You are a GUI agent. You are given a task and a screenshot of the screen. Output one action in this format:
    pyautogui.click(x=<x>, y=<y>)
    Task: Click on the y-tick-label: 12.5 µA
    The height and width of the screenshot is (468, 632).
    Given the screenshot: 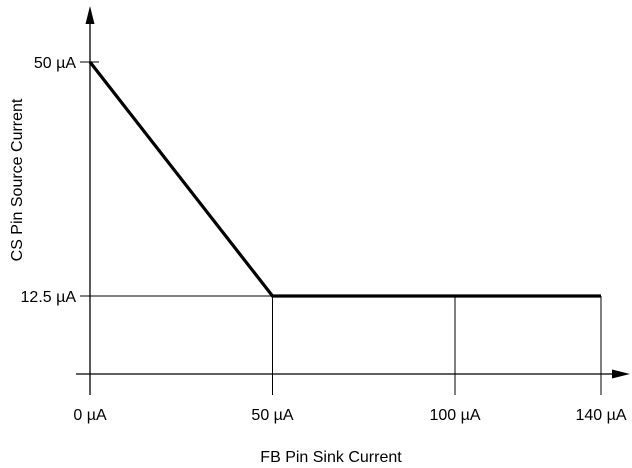 What is the action you would take?
    pyautogui.click(x=49, y=297)
    